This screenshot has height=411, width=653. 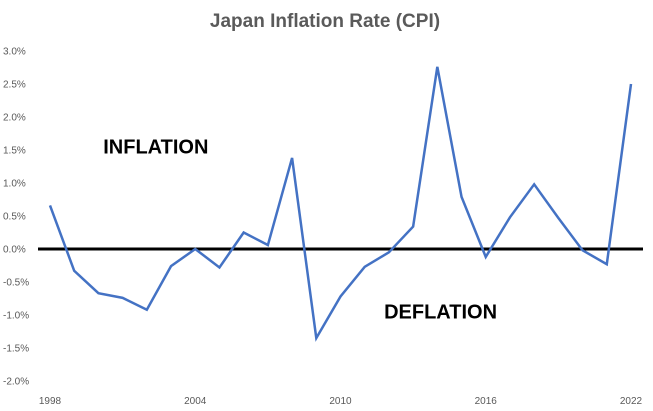 I want to click on x-axis-ticks: 1998 2004 2010 2016 2022, so click(x=341, y=401).